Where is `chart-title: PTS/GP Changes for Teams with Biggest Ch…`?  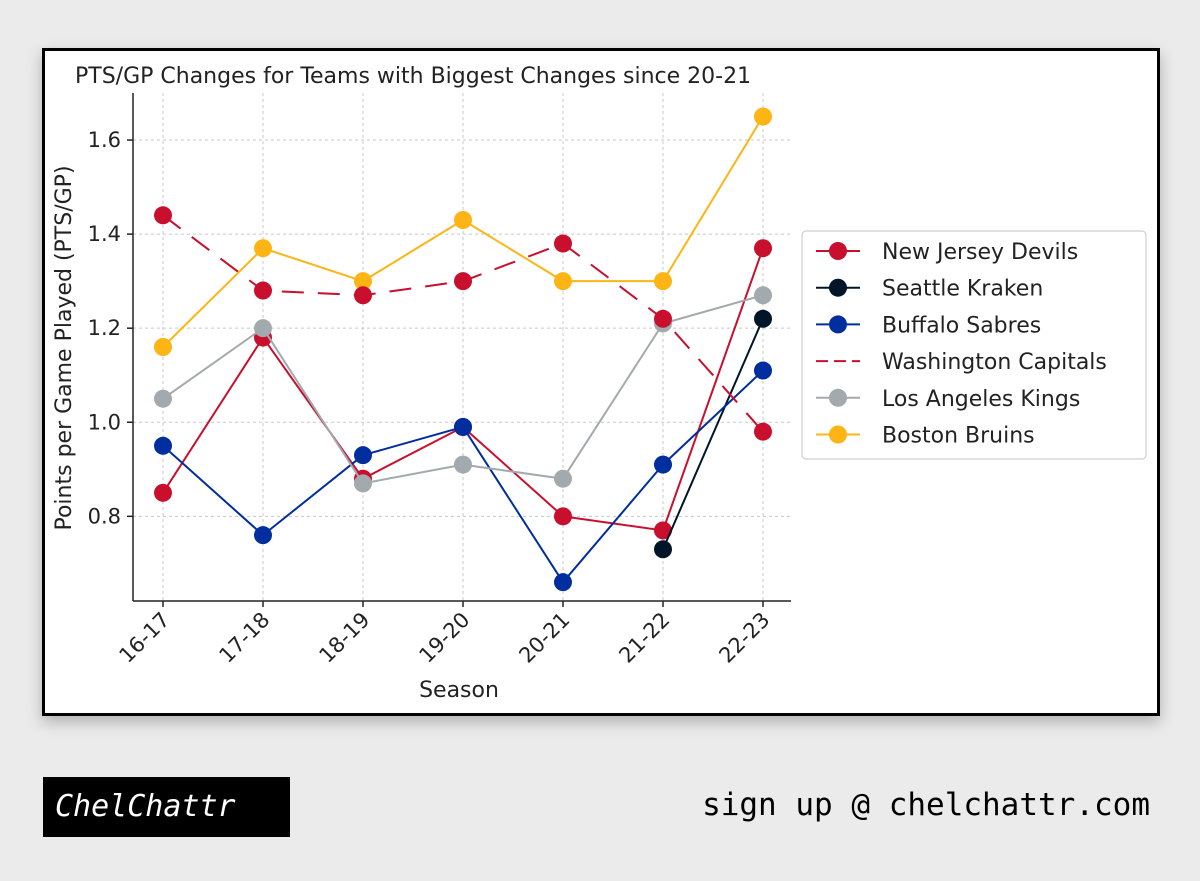
chart-title: PTS/GP Changes for Teams with Biggest Ch… is located at coordinates (413, 76).